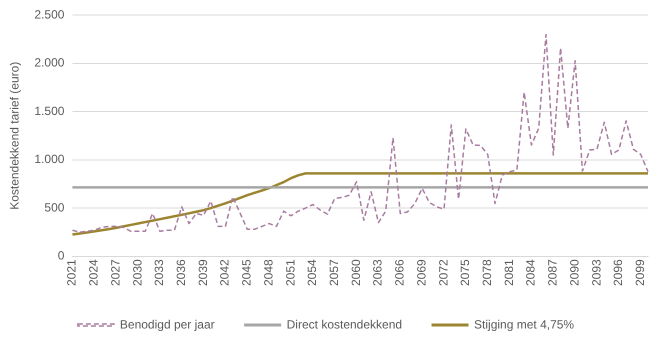 Image resolution: width=668 pixels, height=345 pixels. Describe the element at coordinates (421, 272) in the screenshot. I see `x-tick-label: 2069` at that location.